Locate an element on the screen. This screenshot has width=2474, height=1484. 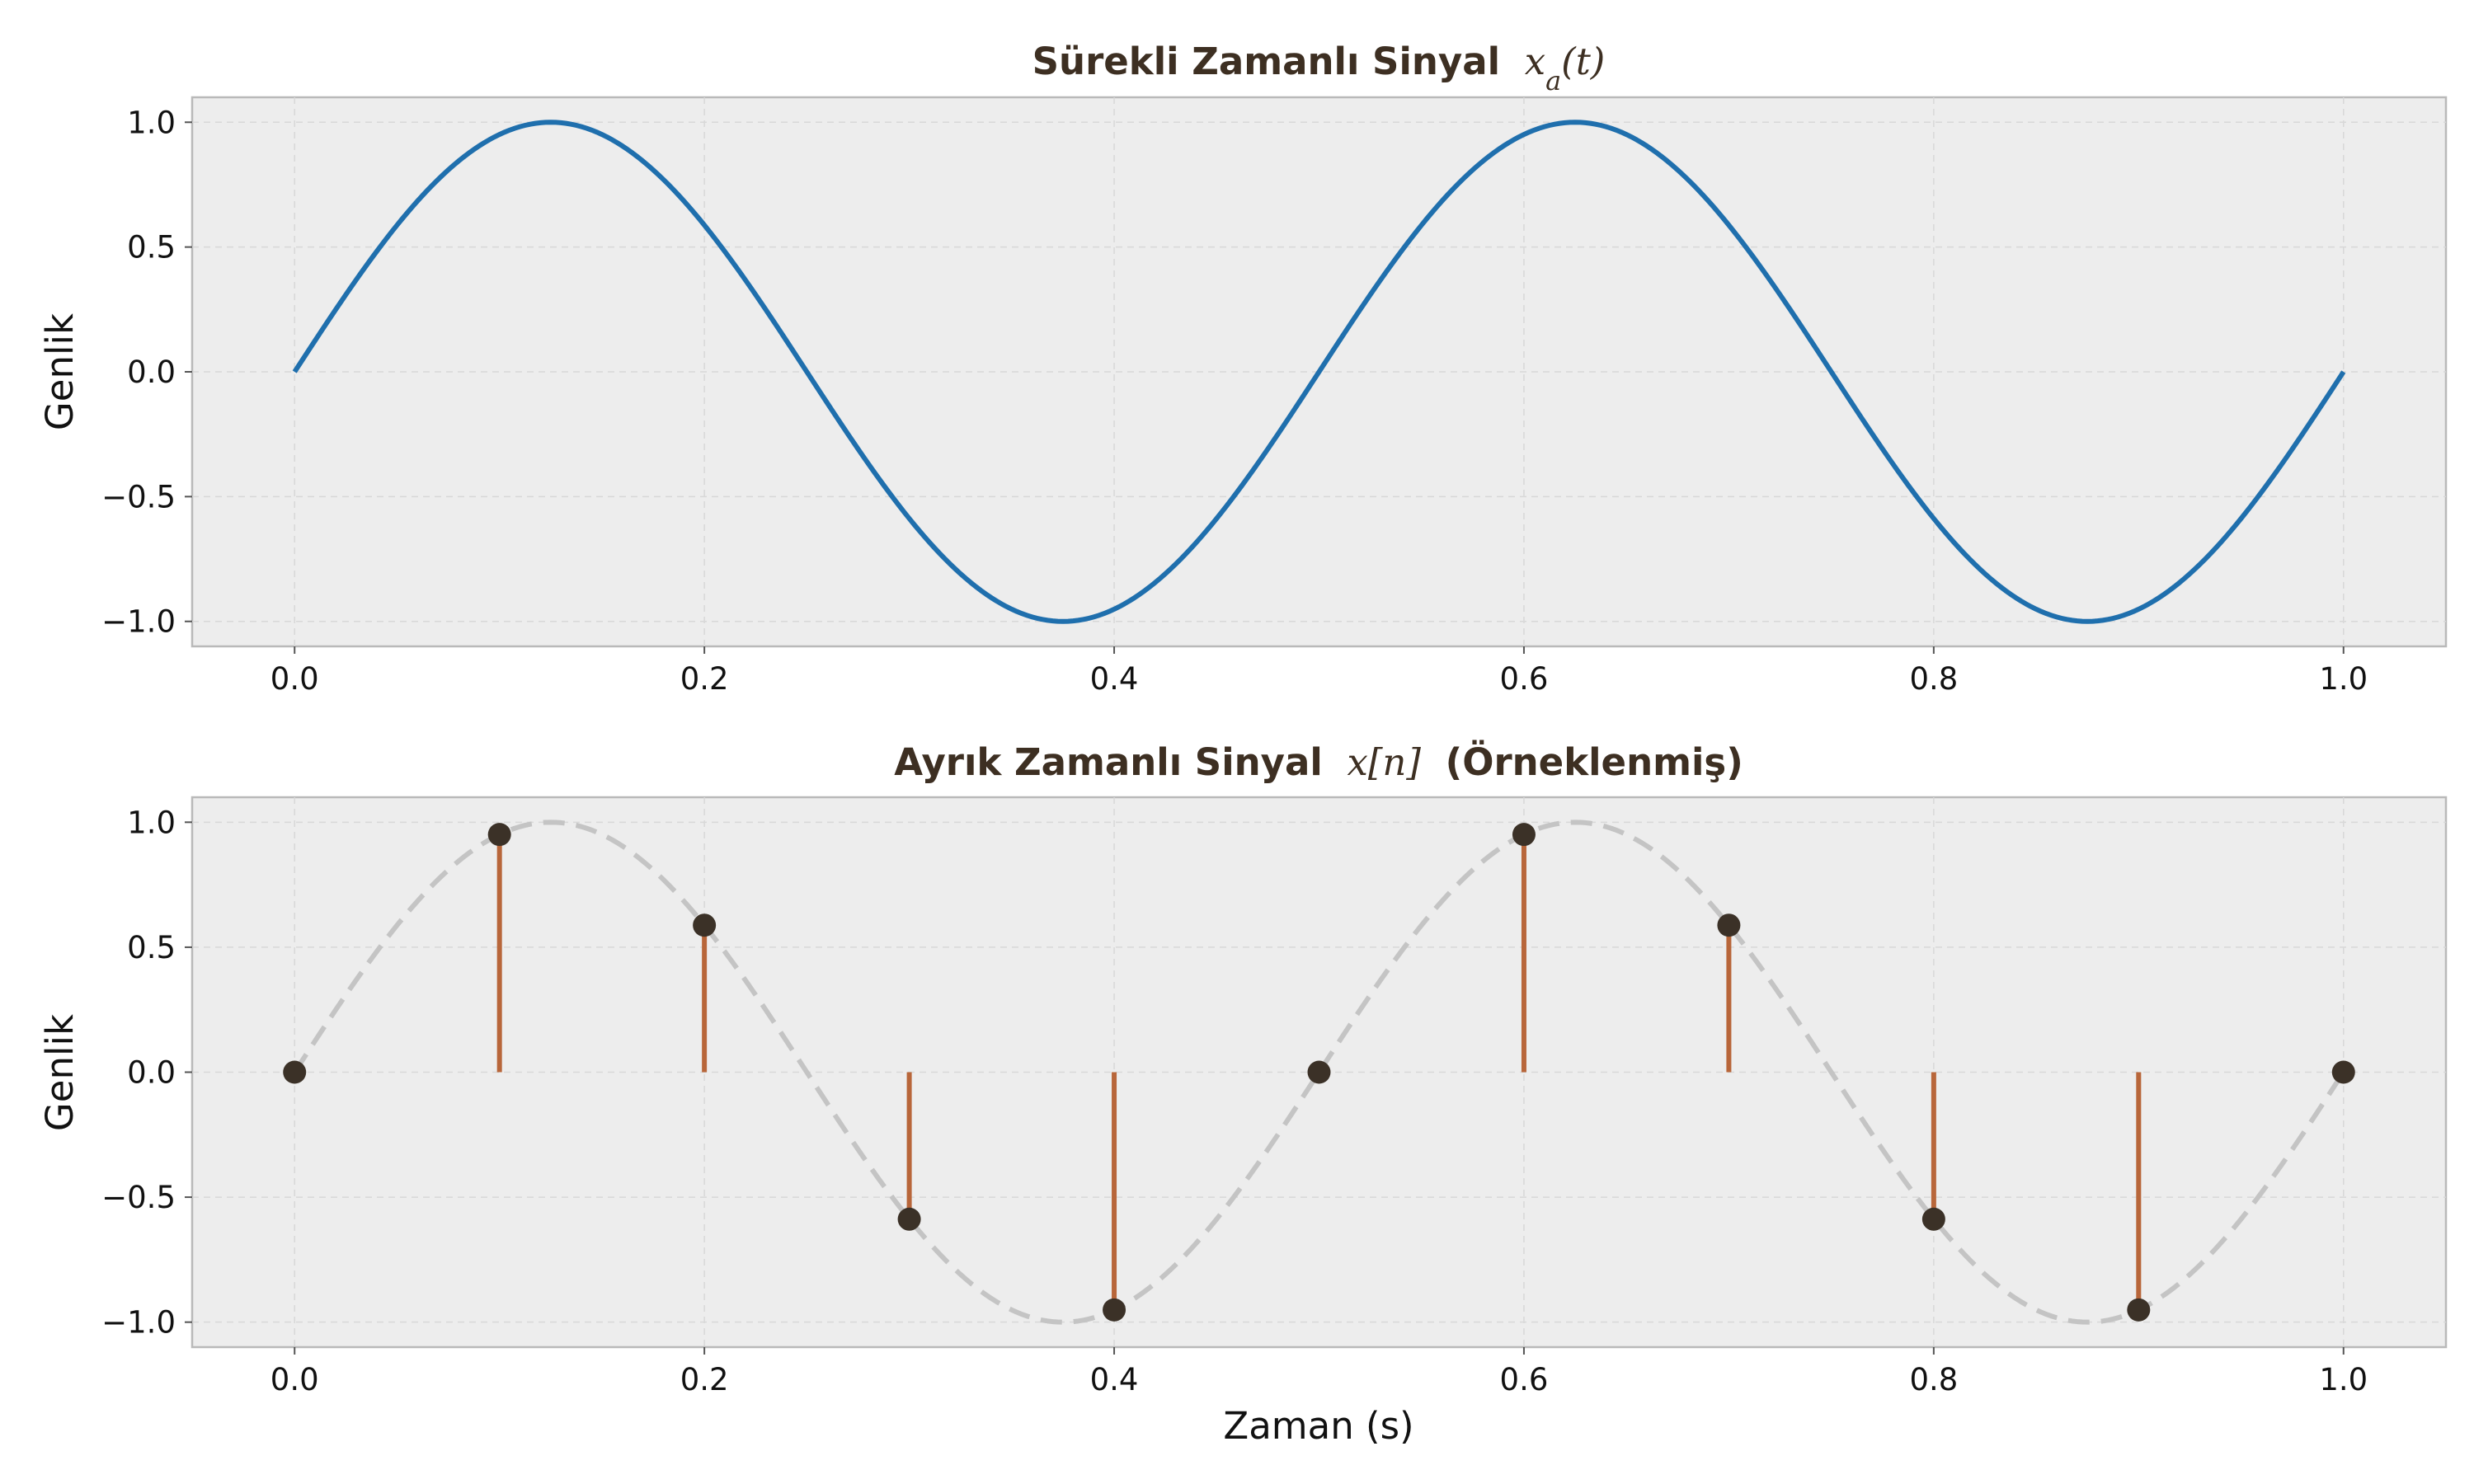
chart-title: Sürekli Zamanlı Sinyal xa(t) is located at coordinates (1319, 68).